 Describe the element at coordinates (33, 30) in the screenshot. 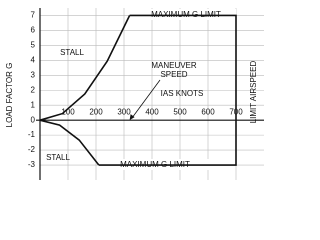

I see `y-tick-label: 6` at that location.